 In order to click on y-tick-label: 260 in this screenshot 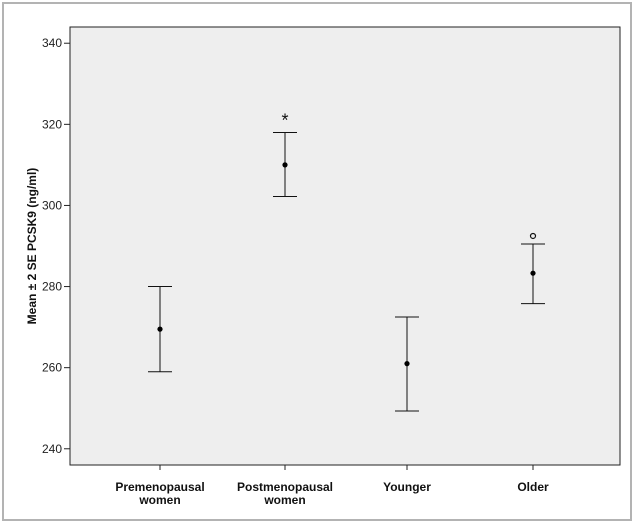, I will do `click(52, 368)`.